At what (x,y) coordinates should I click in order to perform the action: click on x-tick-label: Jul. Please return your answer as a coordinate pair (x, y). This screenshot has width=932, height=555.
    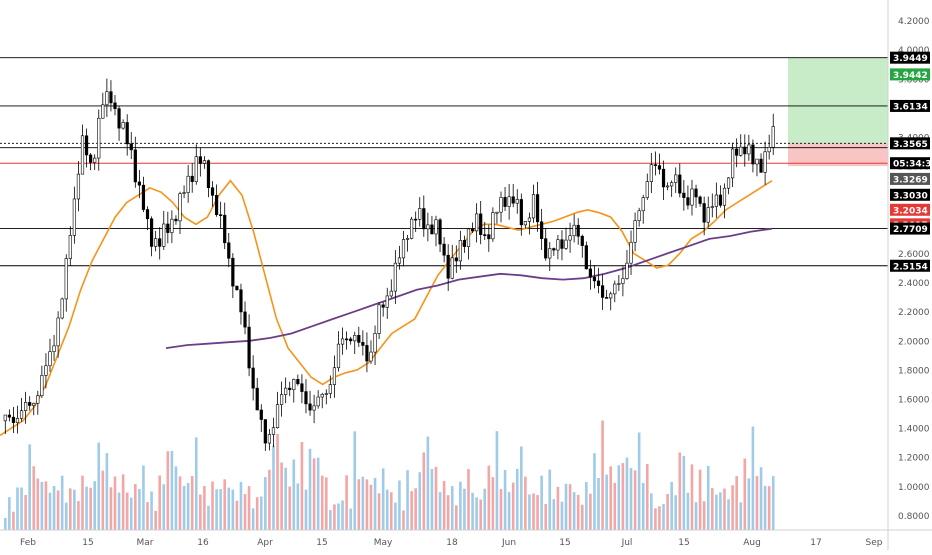
    Looking at the image, I should click on (627, 543).